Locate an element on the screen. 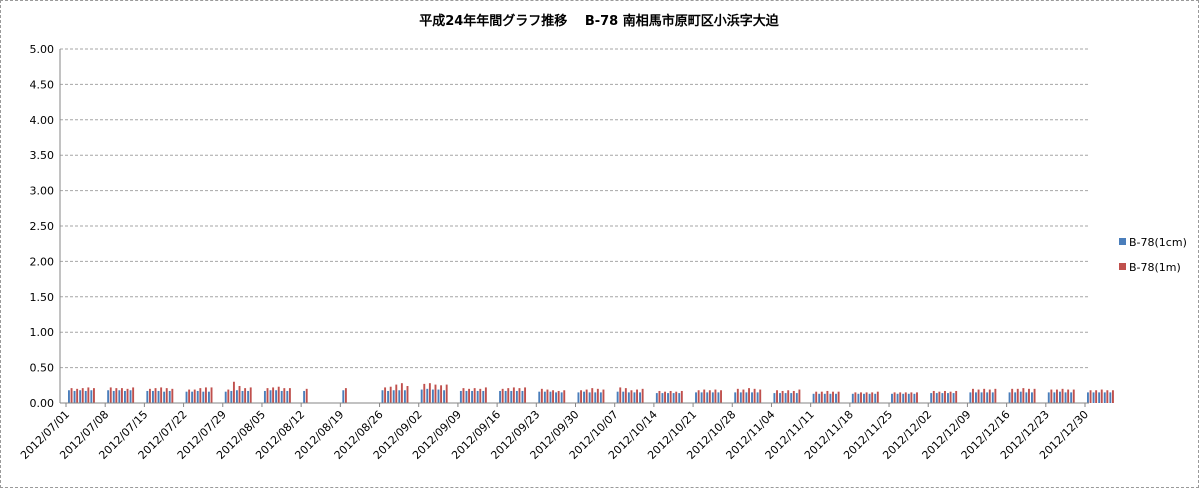  y-tick-label: 1.00 is located at coordinates (42, 332).